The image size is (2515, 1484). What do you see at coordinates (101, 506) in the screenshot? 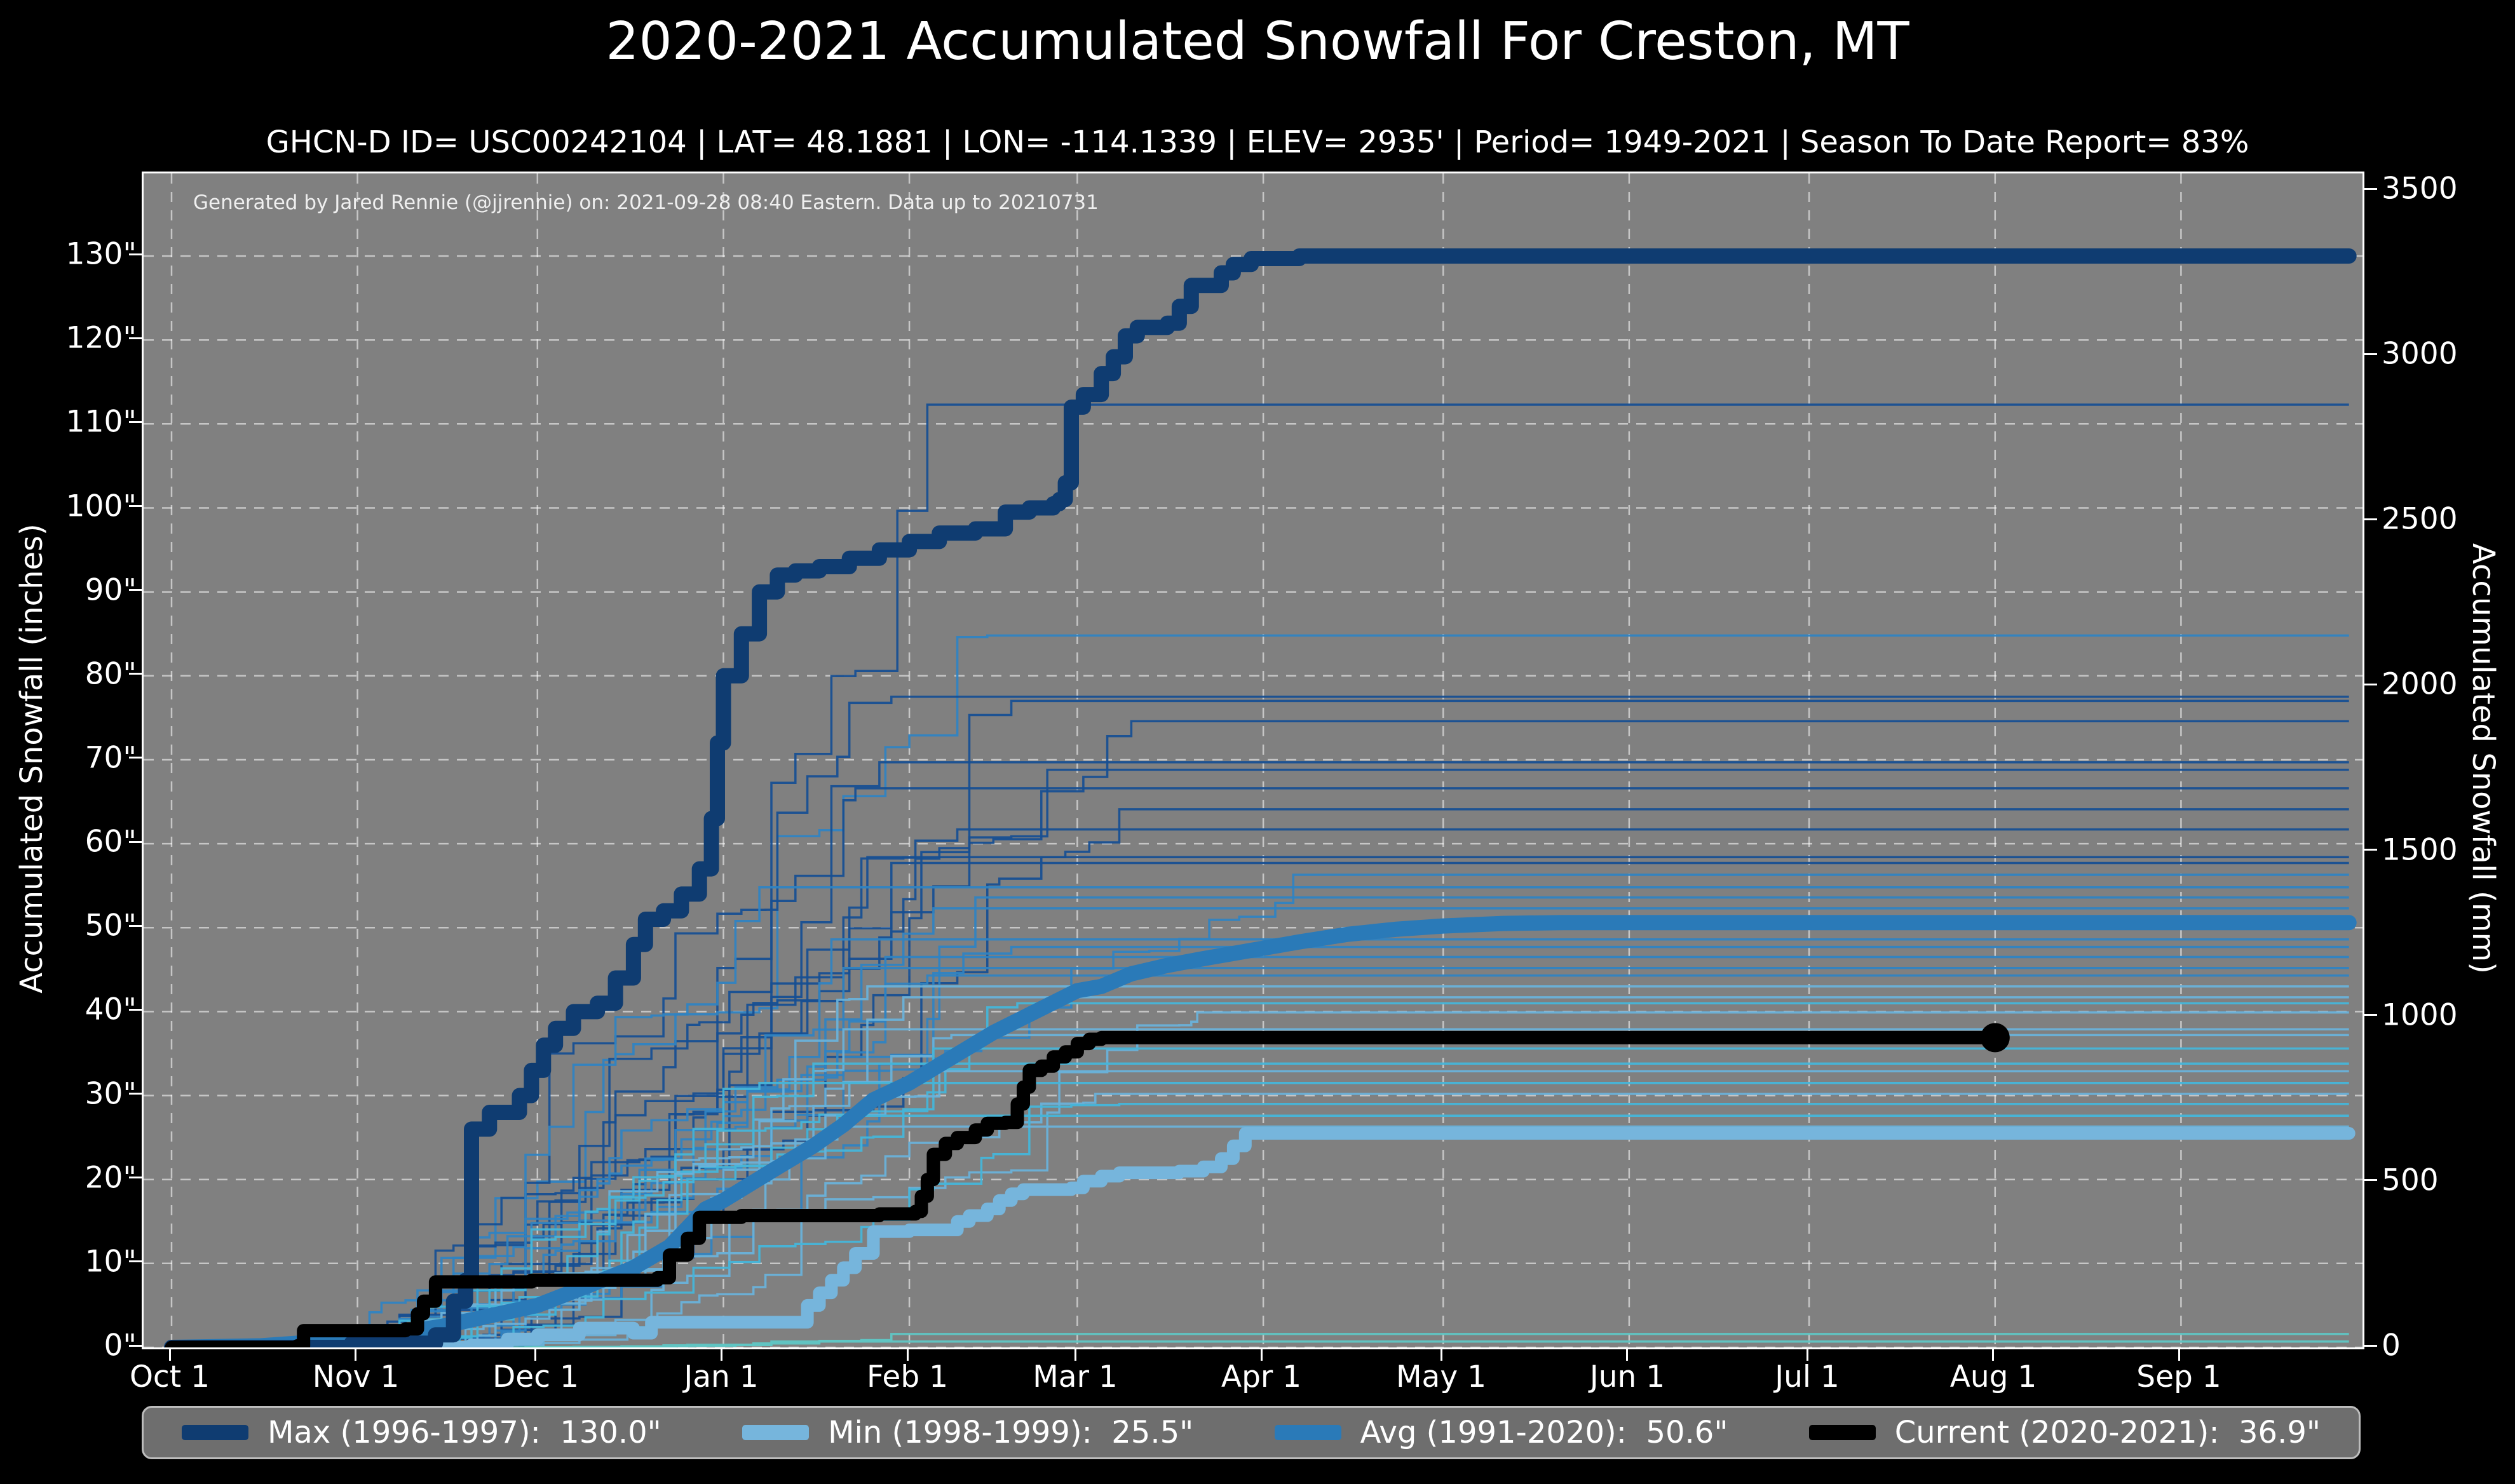
I see `y-tick-label-inches: 100"` at bounding box center [101, 506].